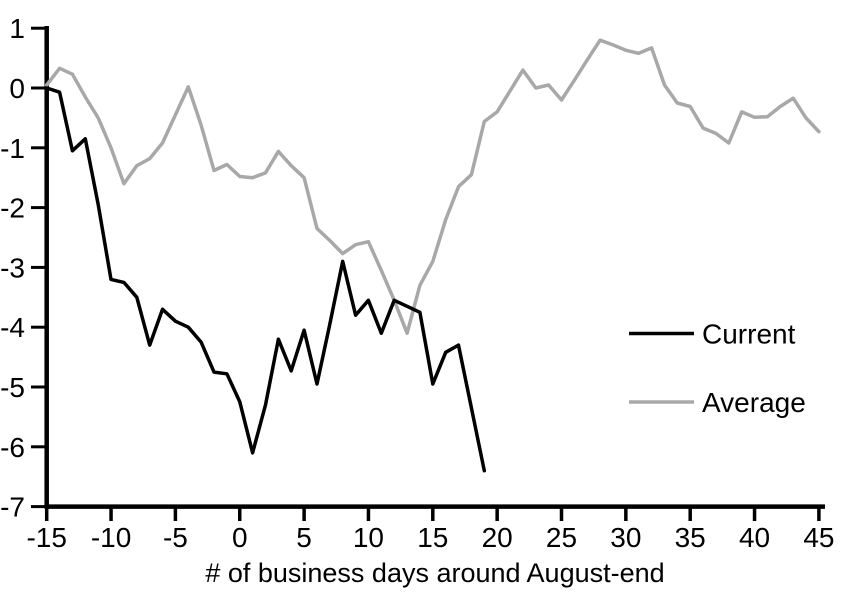  Describe the element at coordinates (46, 537) in the screenshot. I see `x-tick-label: -15` at that location.